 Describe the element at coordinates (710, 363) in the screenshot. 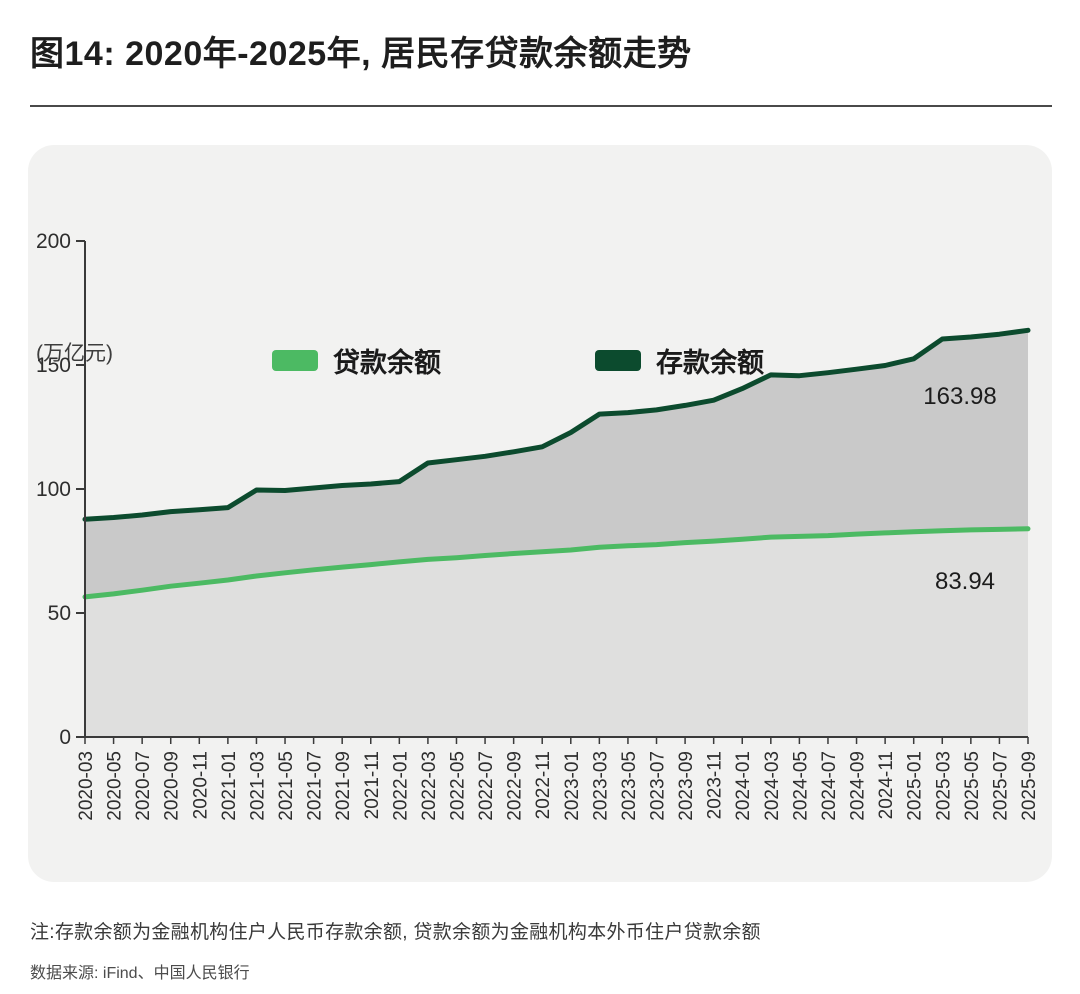

I see `deposit-legend-label: 存款余额` at that location.